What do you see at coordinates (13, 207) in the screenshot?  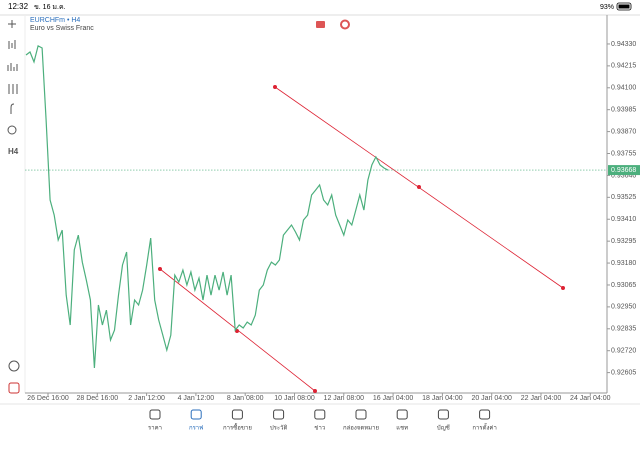 I see `left-toolbar` at bounding box center [13, 207].